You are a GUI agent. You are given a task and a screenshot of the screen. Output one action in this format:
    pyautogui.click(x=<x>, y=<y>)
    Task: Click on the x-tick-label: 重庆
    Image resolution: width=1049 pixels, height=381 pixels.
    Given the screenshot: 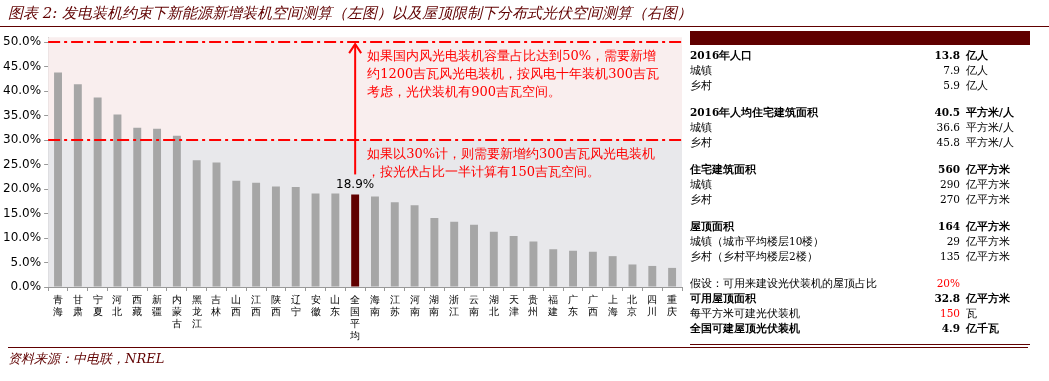 What is the action you would take?
    pyautogui.click(x=672, y=305)
    